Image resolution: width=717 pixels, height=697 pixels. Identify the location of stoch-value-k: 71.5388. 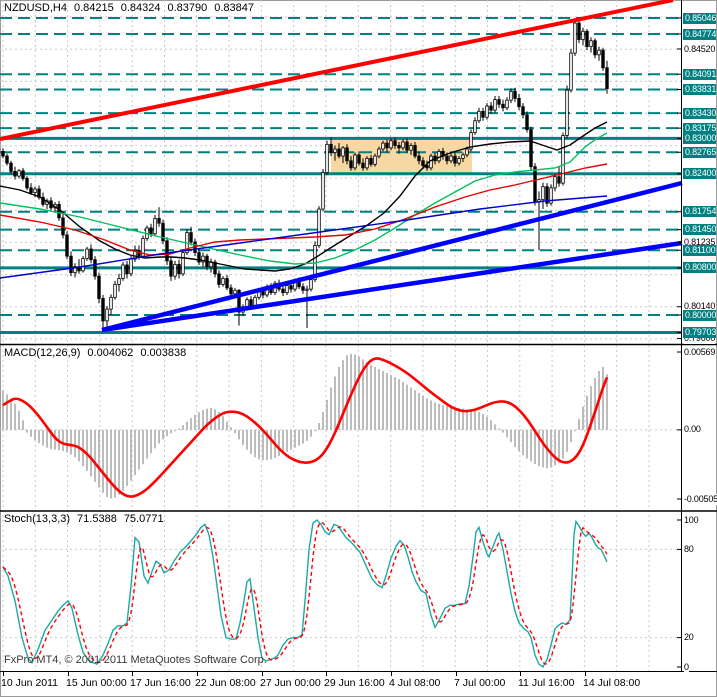
(97, 519).